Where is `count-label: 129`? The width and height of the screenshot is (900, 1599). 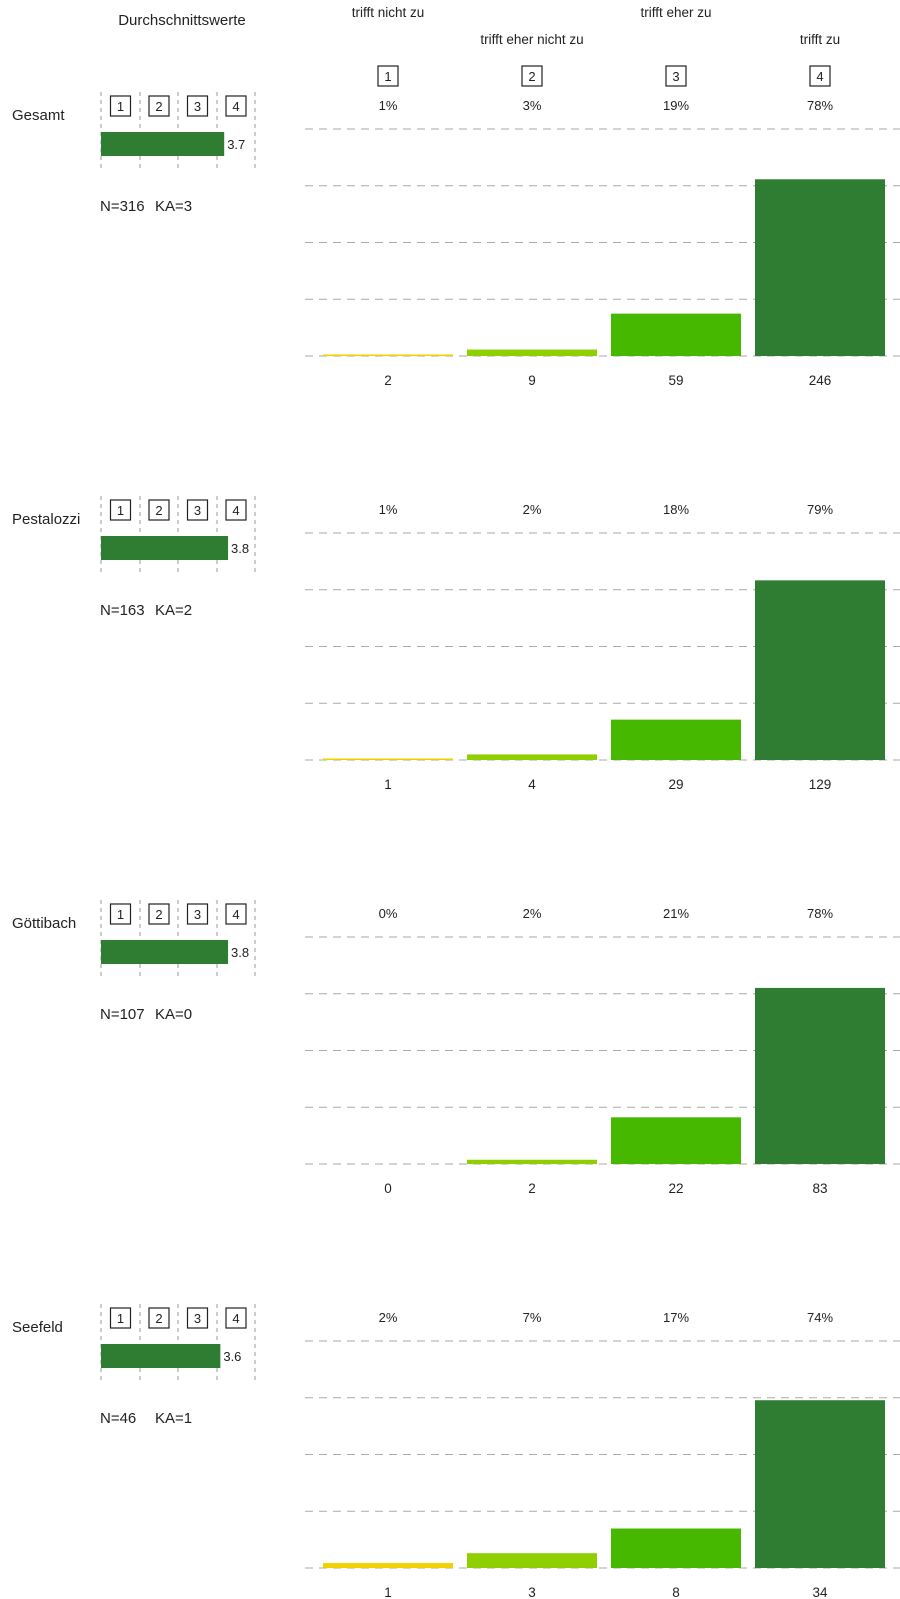
count-label: 129 is located at coordinates (820, 784).